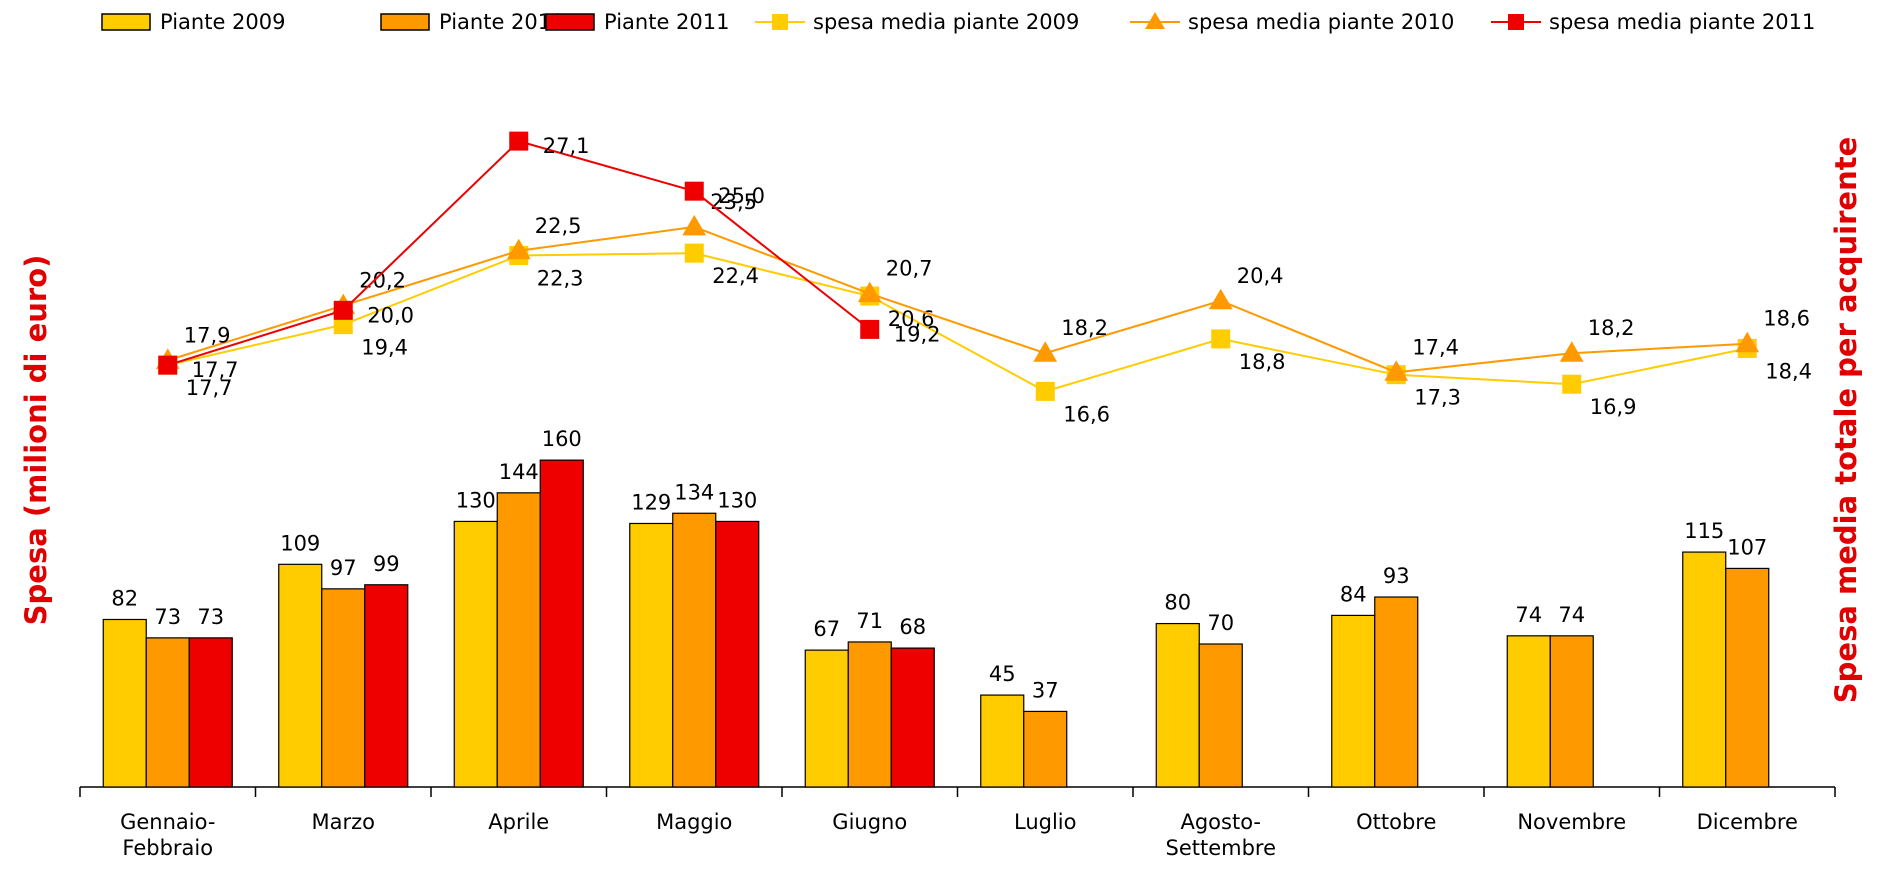  I want to click on x-tick-label: Dicembre, so click(1747, 822).